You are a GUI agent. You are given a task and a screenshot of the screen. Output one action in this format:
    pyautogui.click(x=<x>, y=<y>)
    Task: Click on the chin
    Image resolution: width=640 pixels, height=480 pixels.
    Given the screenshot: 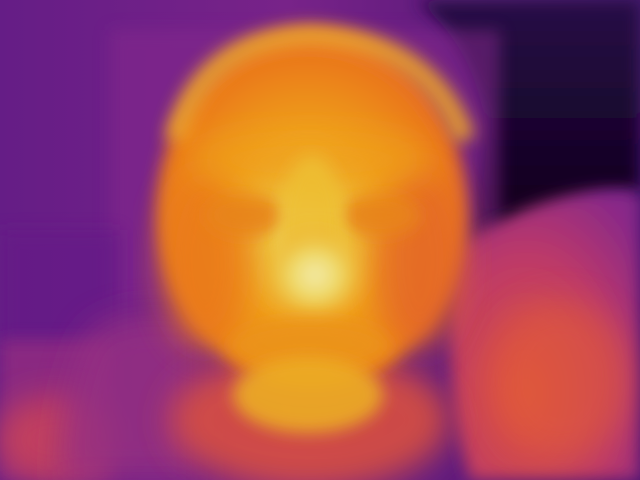 What is the action you would take?
    pyautogui.click(x=308, y=395)
    